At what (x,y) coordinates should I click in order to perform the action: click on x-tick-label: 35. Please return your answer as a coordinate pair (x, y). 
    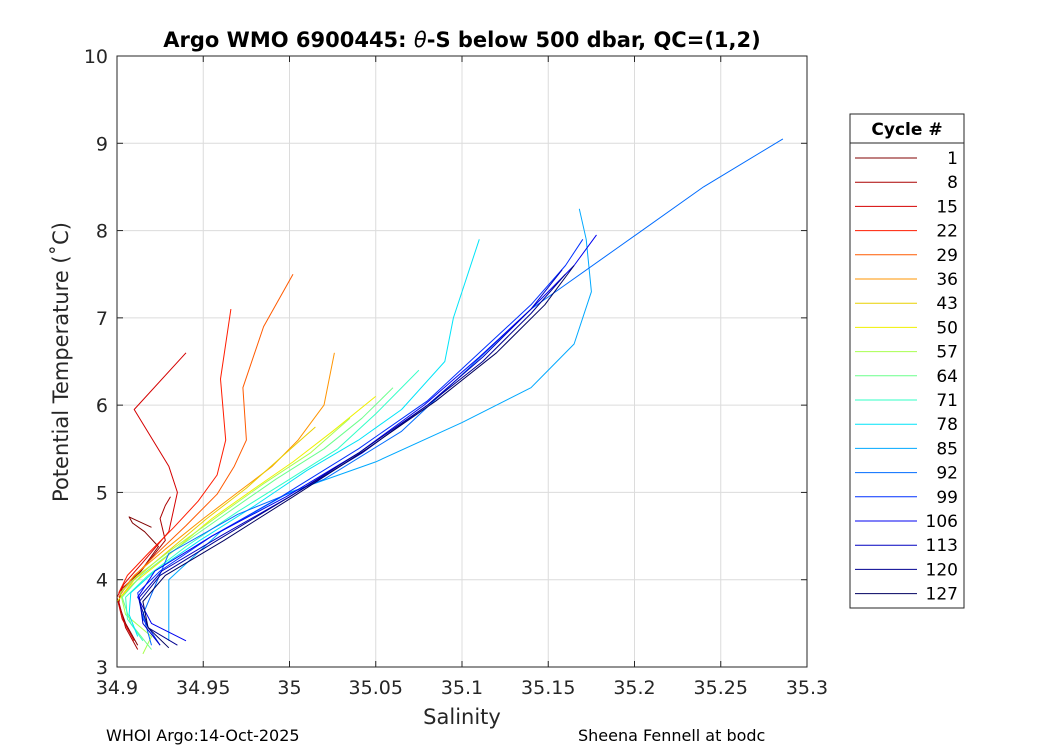
    Looking at the image, I should click on (289, 688).